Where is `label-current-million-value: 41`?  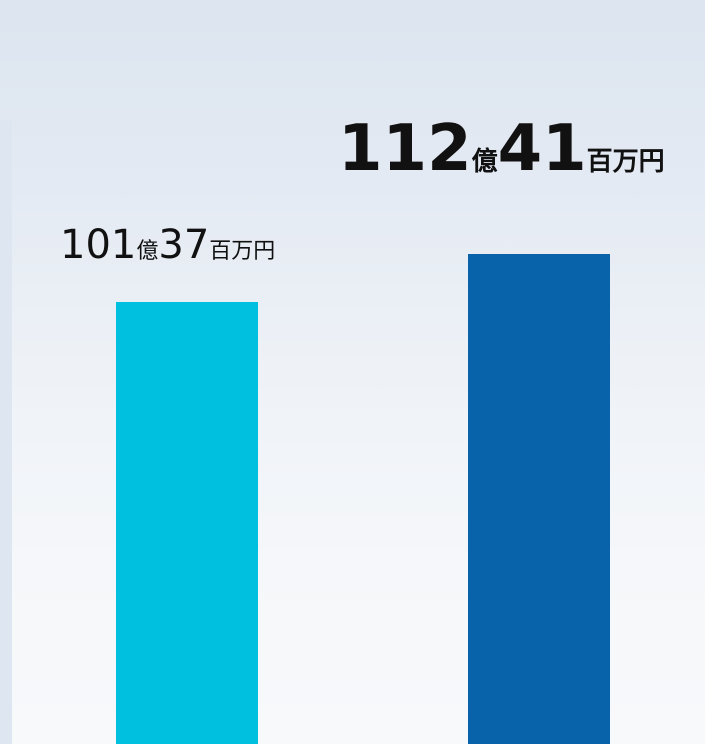 label-current-million-value: 41 is located at coordinates (542, 149).